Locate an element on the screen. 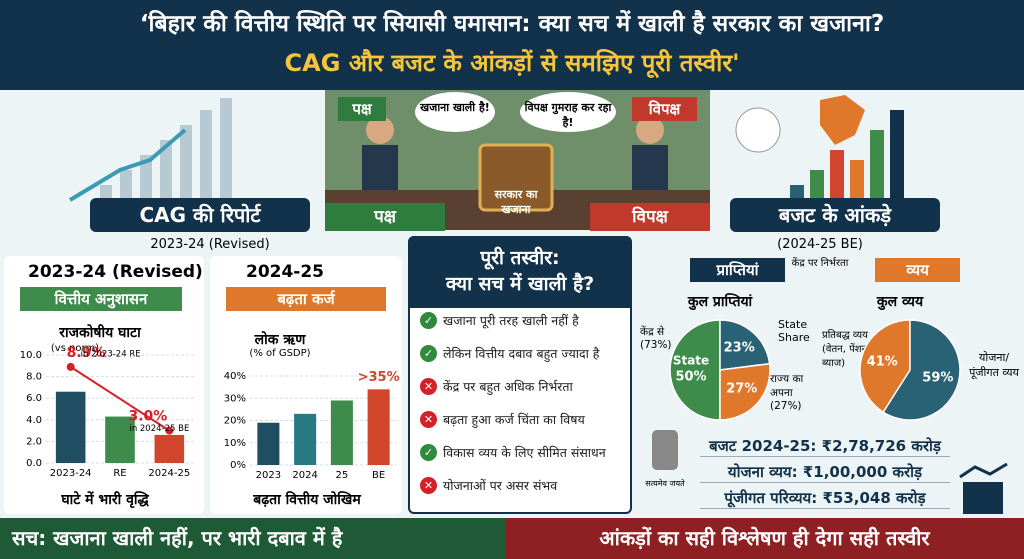 Image resolution: width=1024 pixels, height=559 pixels. chest-label: सरकार का खजाना is located at coordinates (516, 202).